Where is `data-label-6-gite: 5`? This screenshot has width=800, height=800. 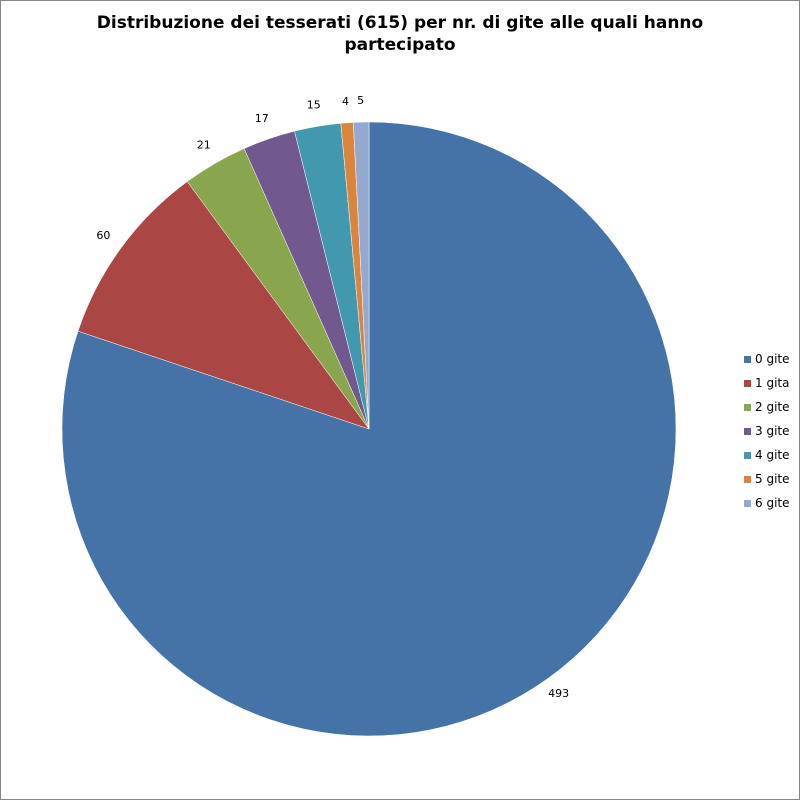 data-label-6-gite: 5 is located at coordinates (360, 100).